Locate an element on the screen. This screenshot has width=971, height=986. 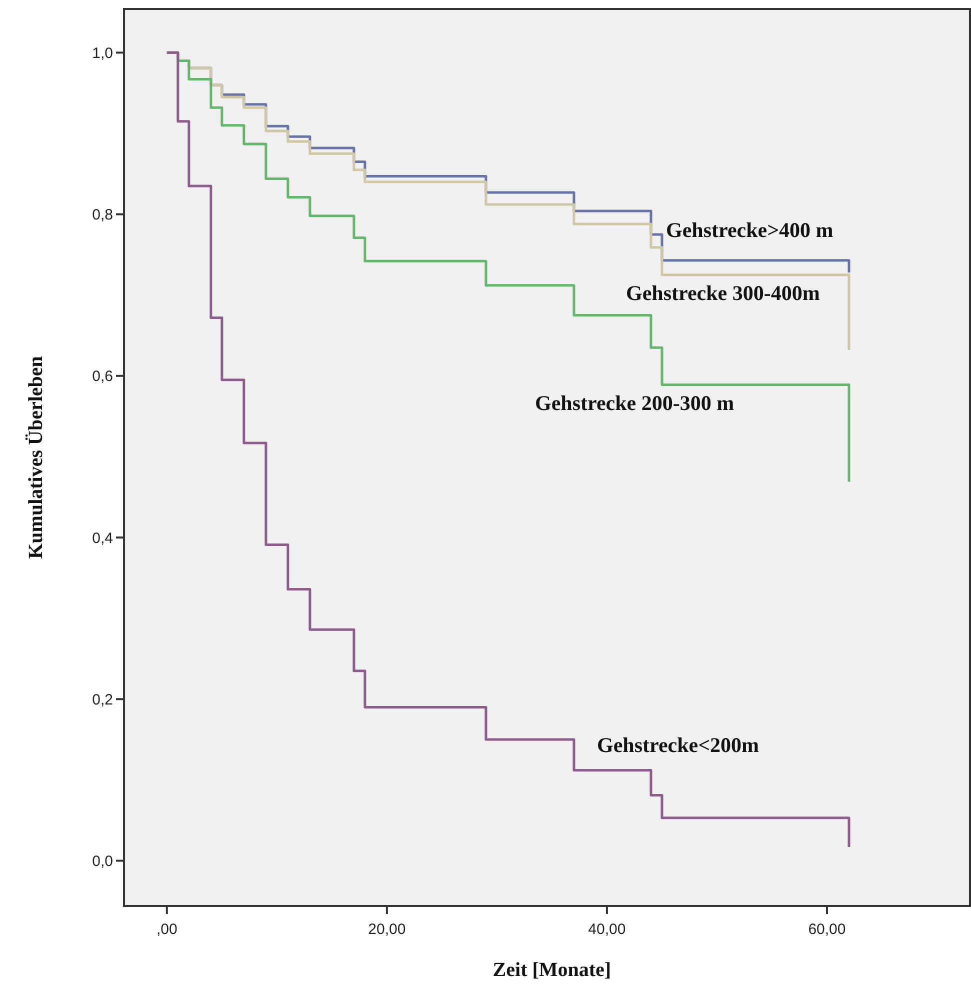
series-label: Gehstrecke>400 m is located at coordinates (750, 230).